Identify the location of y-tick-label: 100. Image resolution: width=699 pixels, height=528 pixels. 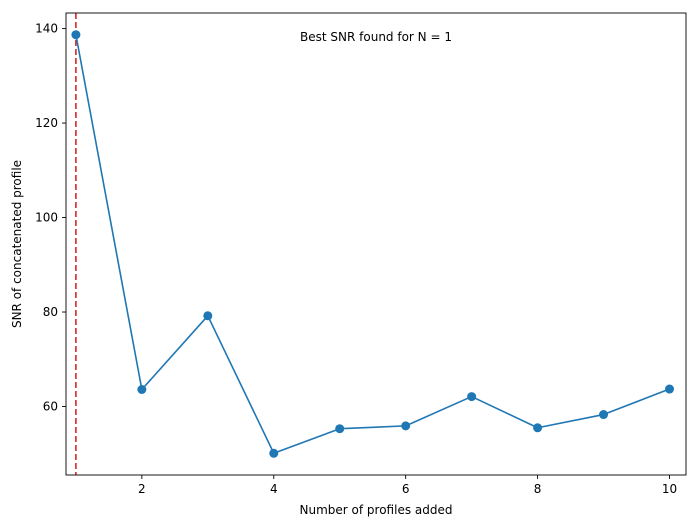
(46, 218).